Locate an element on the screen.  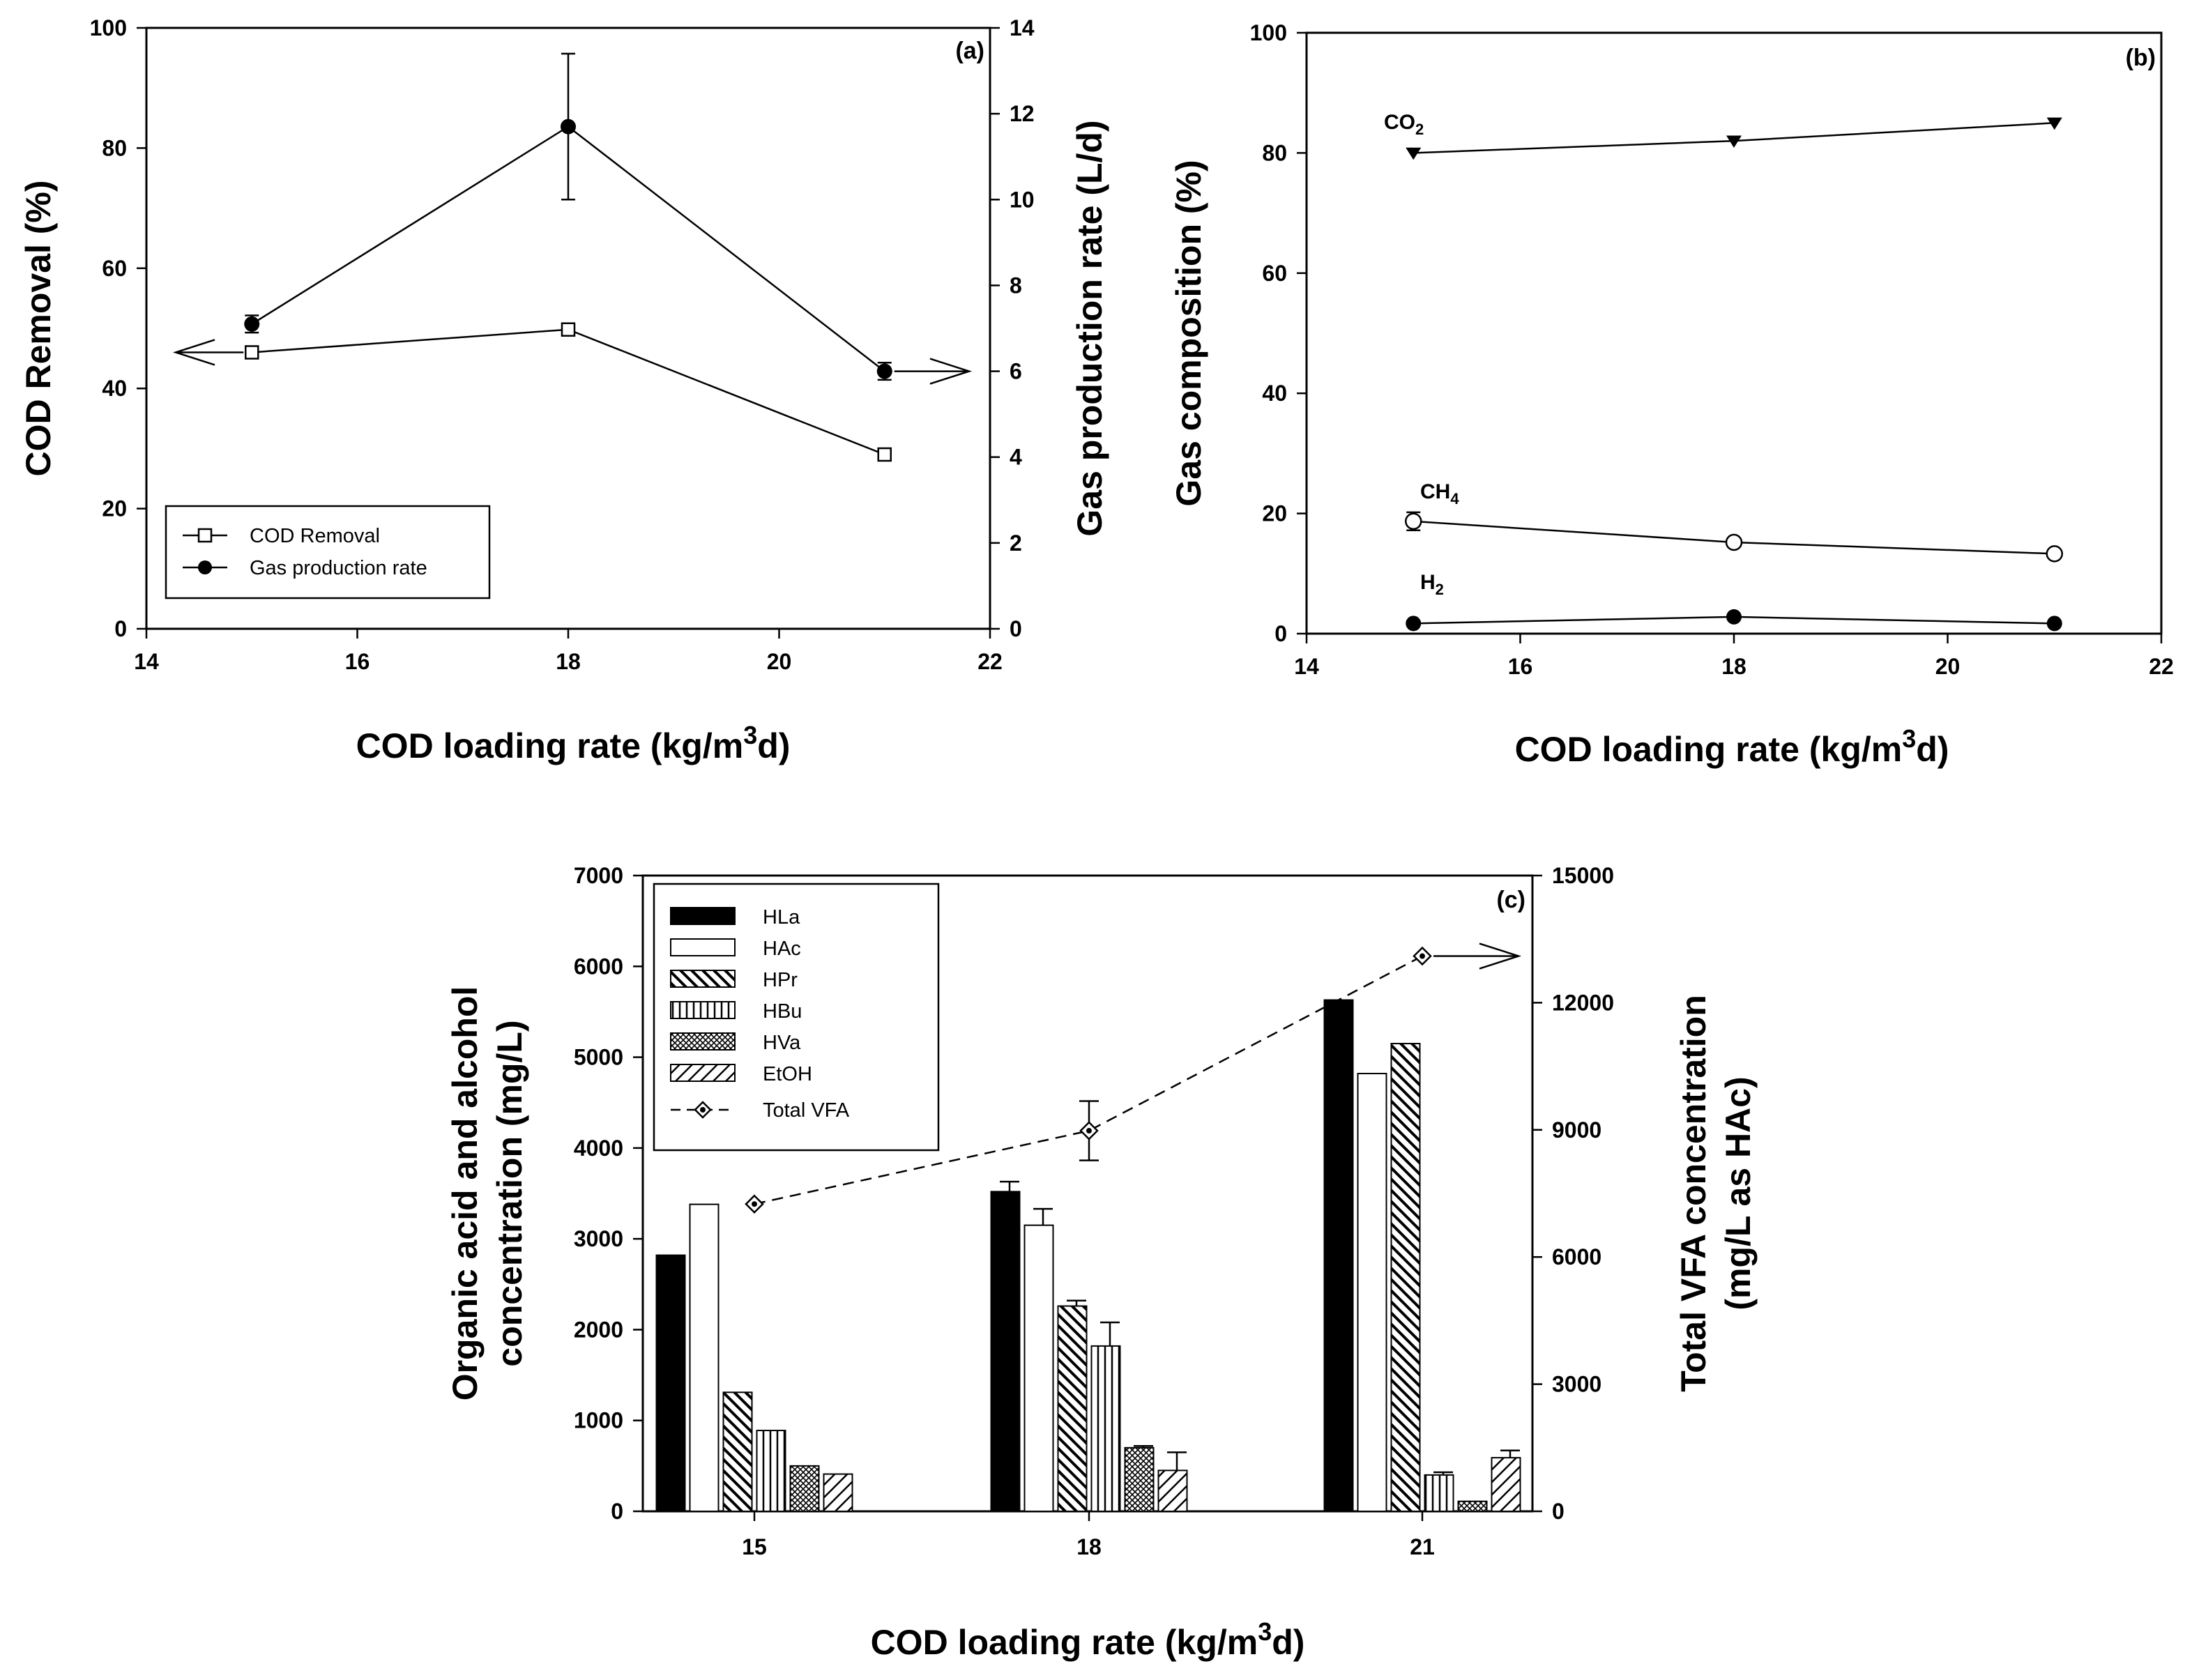
panel-c-y2-tick-label: 9000 is located at coordinates (1576, 1130).